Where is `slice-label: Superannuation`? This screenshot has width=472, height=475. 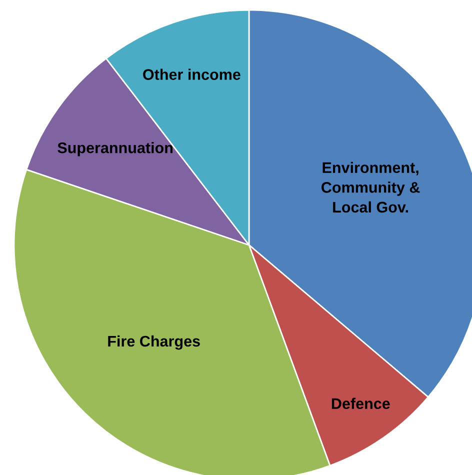 slice-label: Superannuation is located at coordinates (115, 149).